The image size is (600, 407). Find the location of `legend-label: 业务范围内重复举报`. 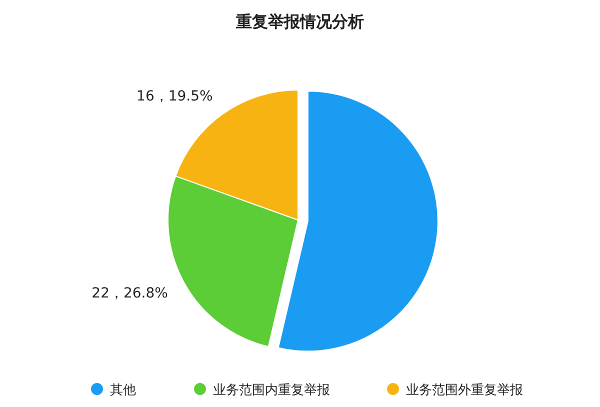

legend-label: 业务范围内重复举报 is located at coordinates (271, 390).